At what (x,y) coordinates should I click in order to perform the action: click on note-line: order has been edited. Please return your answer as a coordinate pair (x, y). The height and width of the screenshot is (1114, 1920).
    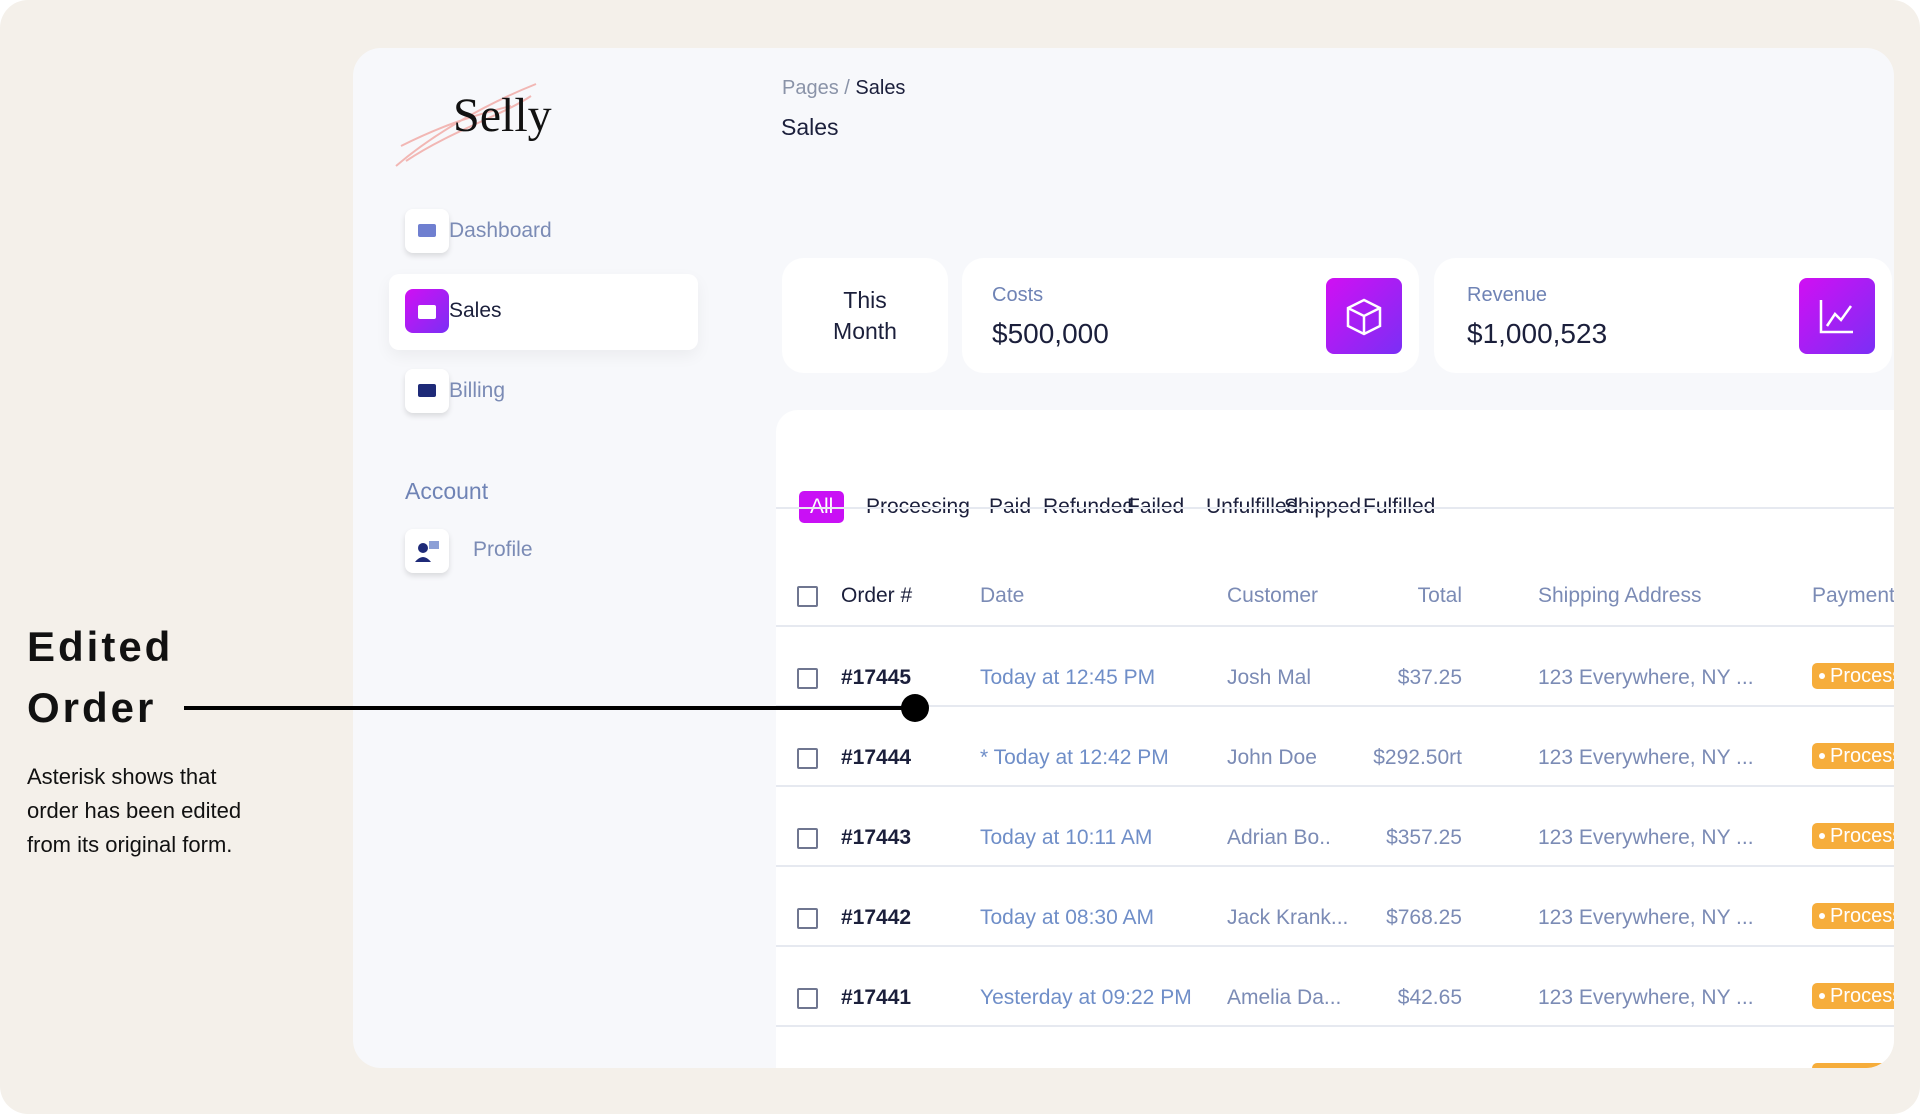
    Looking at the image, I should click on (134, 810).